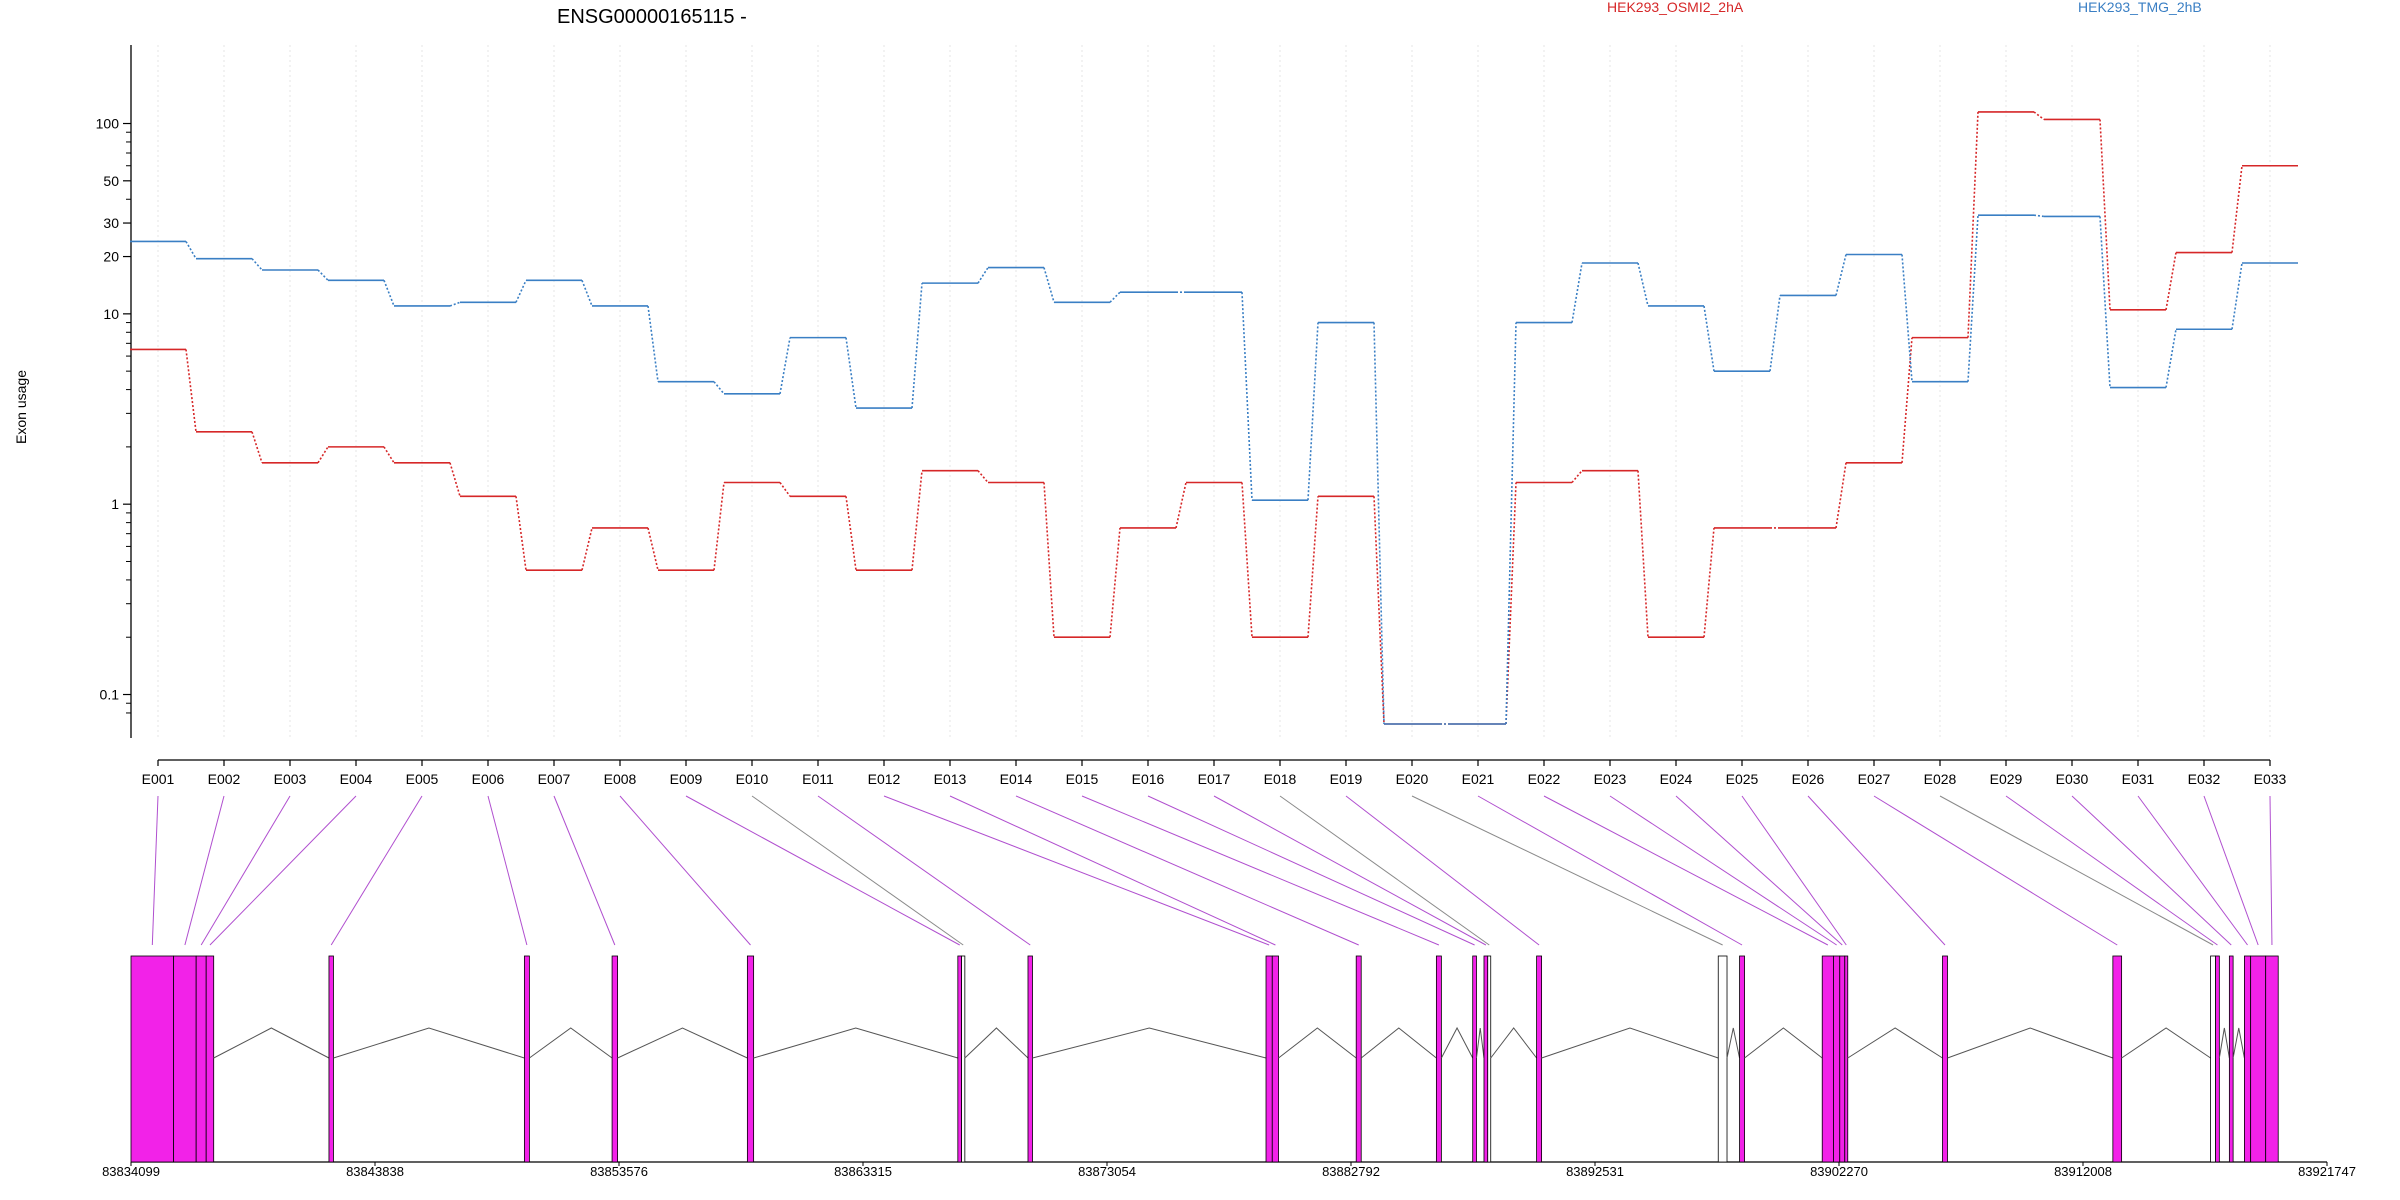 The image size is (2400, 1200). What do you see at coordinates (950, 779) in the screenshot?
I see `x-tick-label: E013` at bounding box center [950, 779].